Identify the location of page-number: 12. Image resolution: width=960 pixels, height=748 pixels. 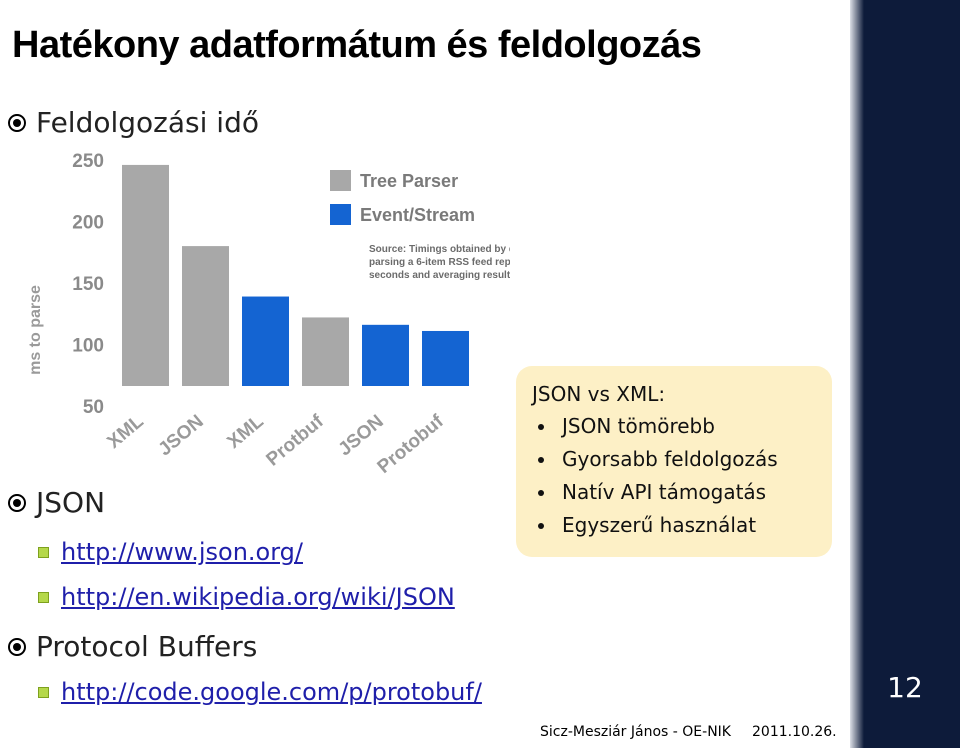
(905, 687).